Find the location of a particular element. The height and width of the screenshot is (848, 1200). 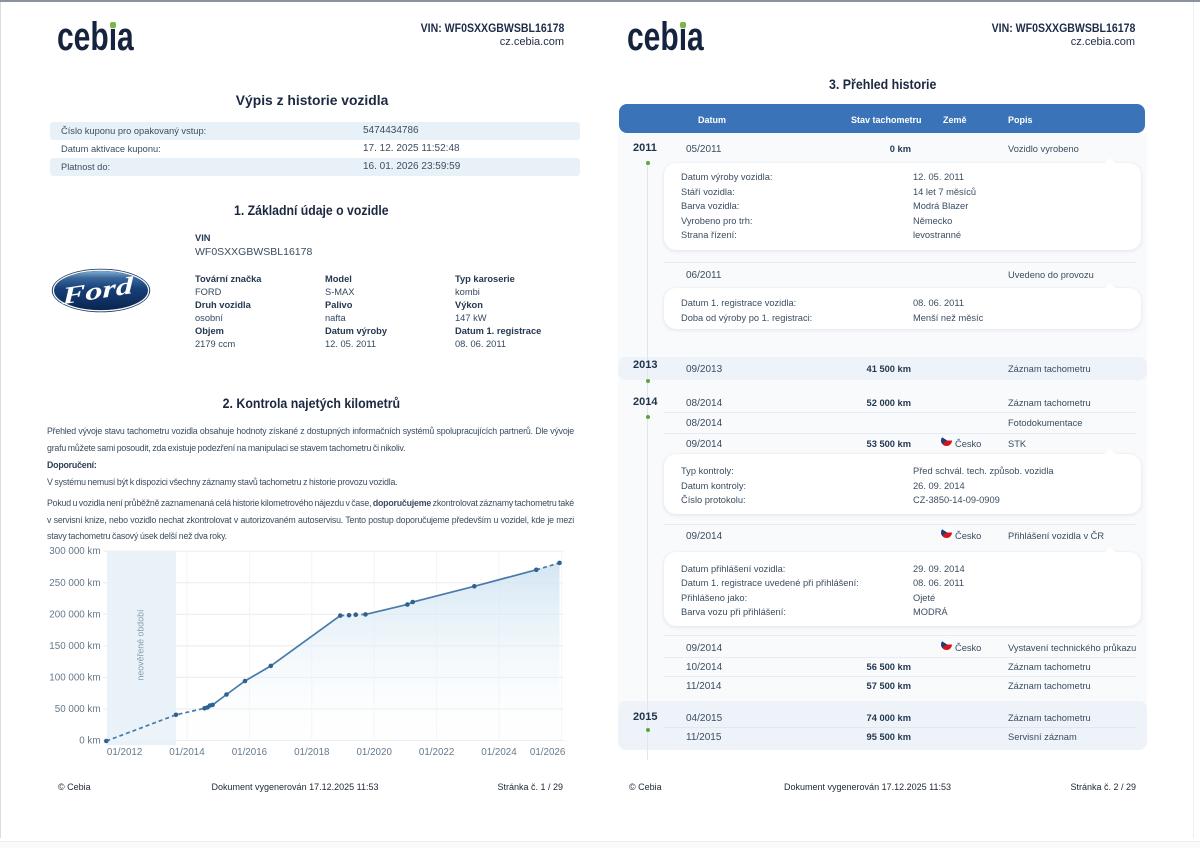

svg-text: 100 000 km is located at coordinates (74, 677).